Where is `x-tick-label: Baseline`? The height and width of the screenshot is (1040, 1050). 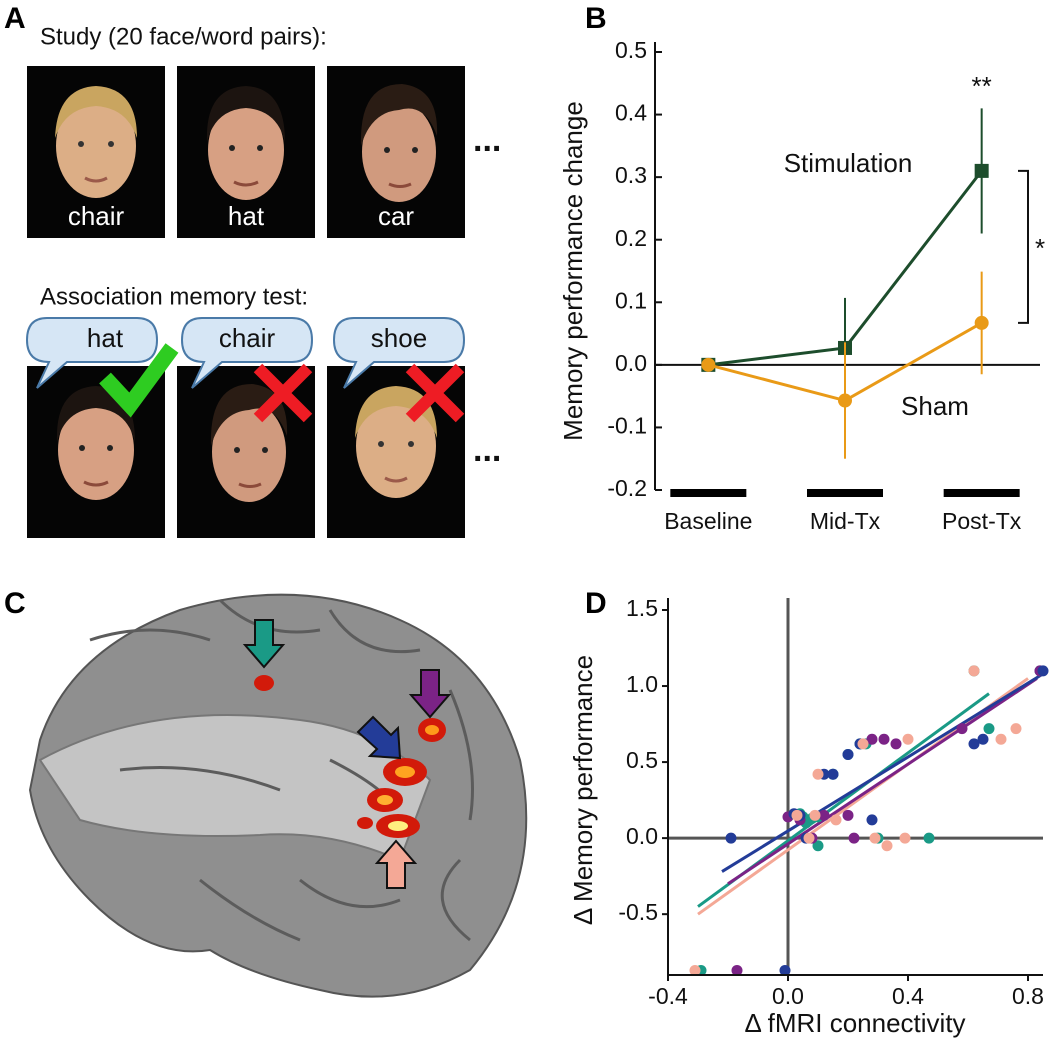
x-tick-label: Baseline is located at coordinates (708, 521).